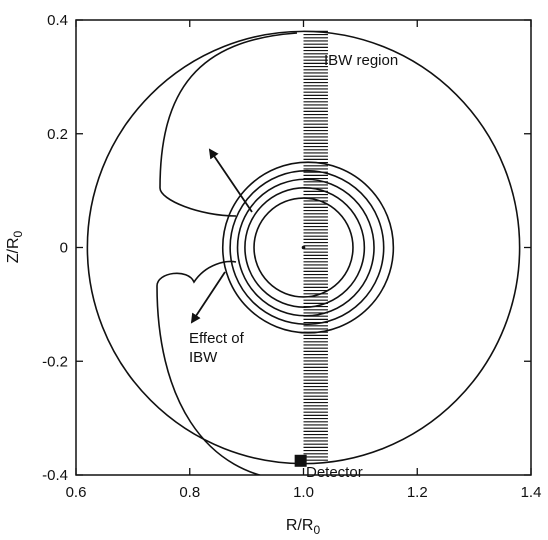 This screenshot has height=540, width=548. Describe the element at coordinates (300, 525) in the screenshot. I see `x-axis-title-text: R/R` at that location.